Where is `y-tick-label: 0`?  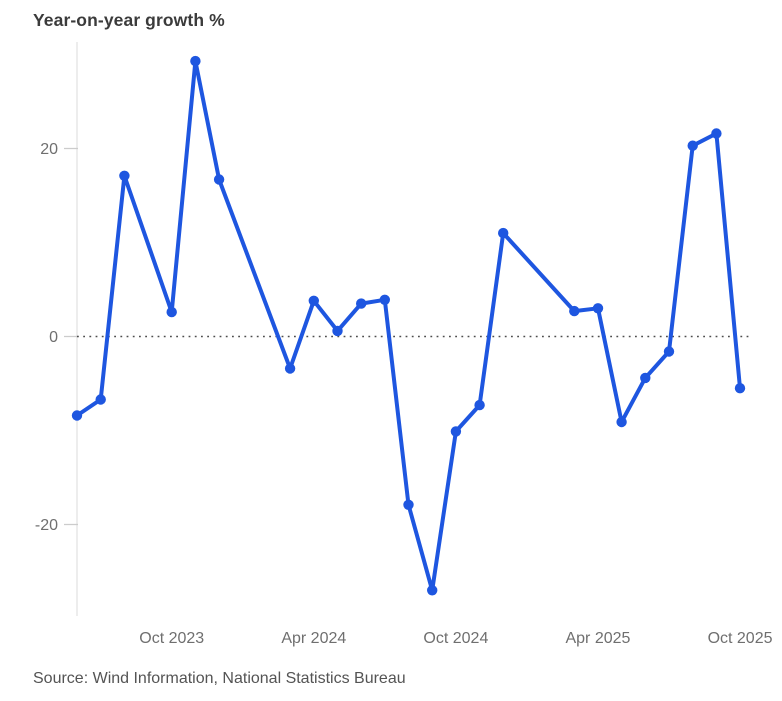 y-tick-label: 0 is located at coordinates (53, 337).